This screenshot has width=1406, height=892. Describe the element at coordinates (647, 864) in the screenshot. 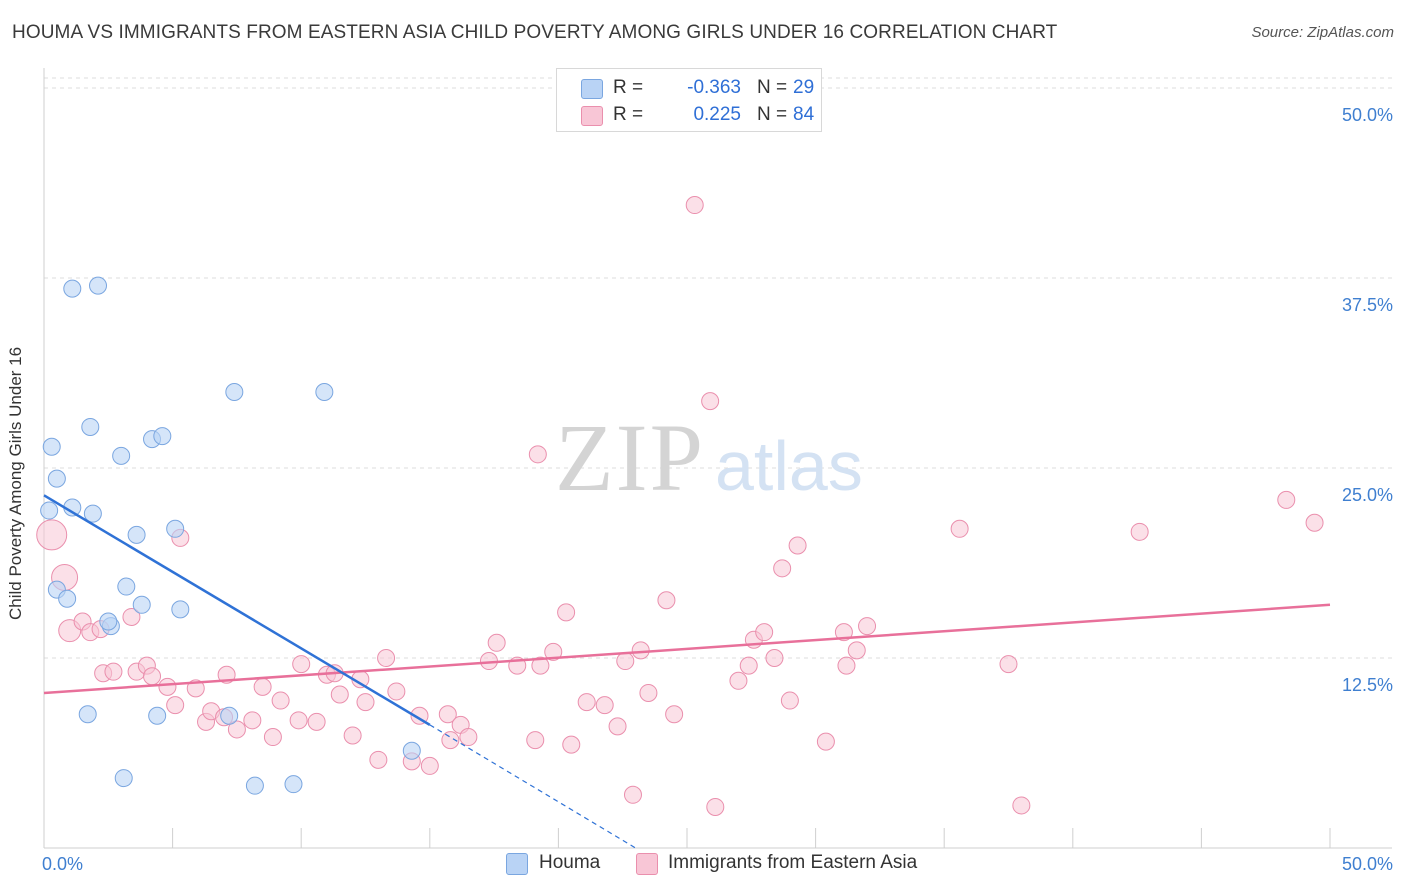

I see `bottom-legend-swatch-immigrants` at that location.